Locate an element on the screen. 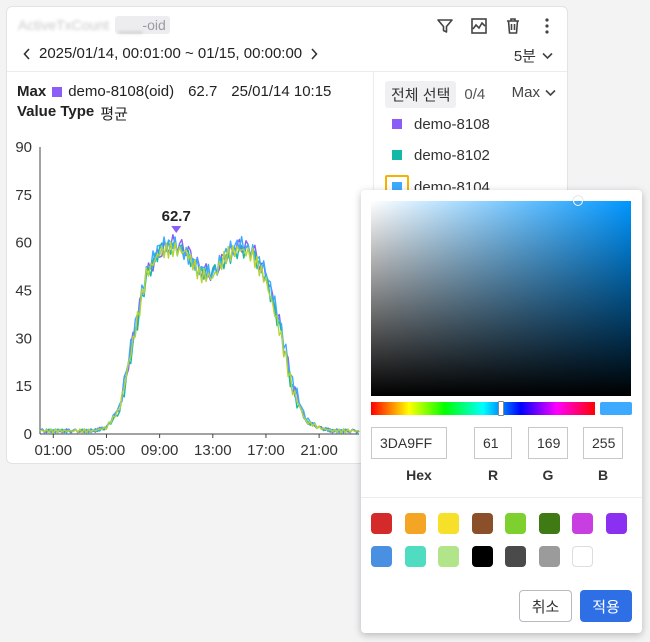 This screenshot has width=650, height=642. legend-header: 전체 선택 0/4 is located at coordinates (435, 94).